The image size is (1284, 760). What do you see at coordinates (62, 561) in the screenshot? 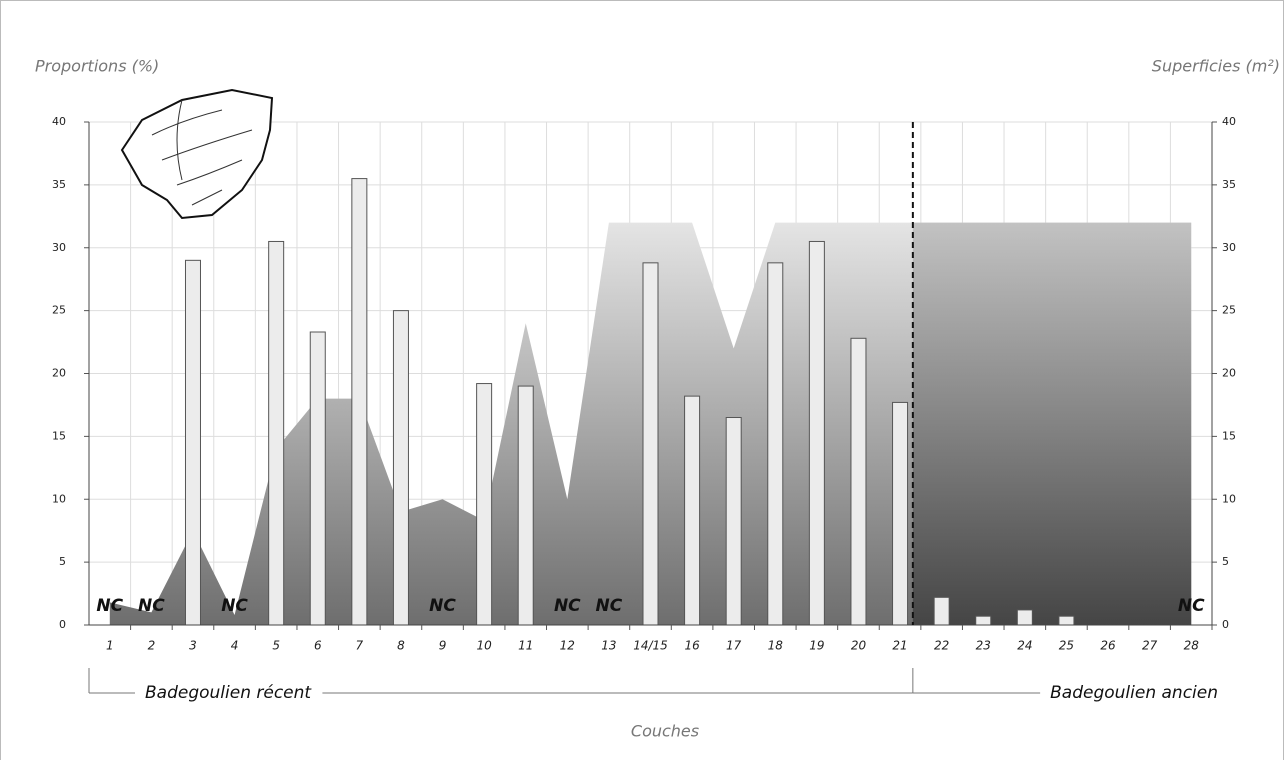
I see `y-tick-label: 5` at bounding box center [62, 561].